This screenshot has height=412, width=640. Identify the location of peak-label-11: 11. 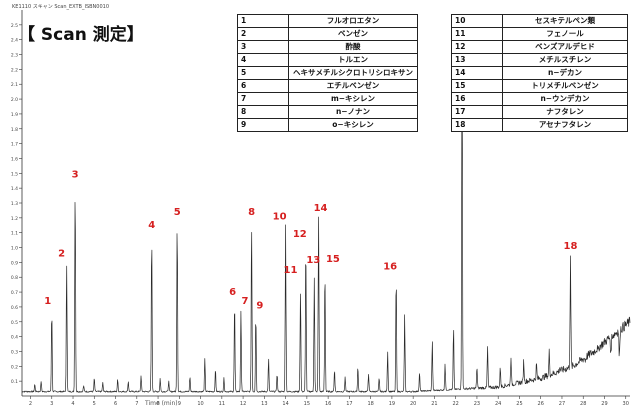
(291, 270).